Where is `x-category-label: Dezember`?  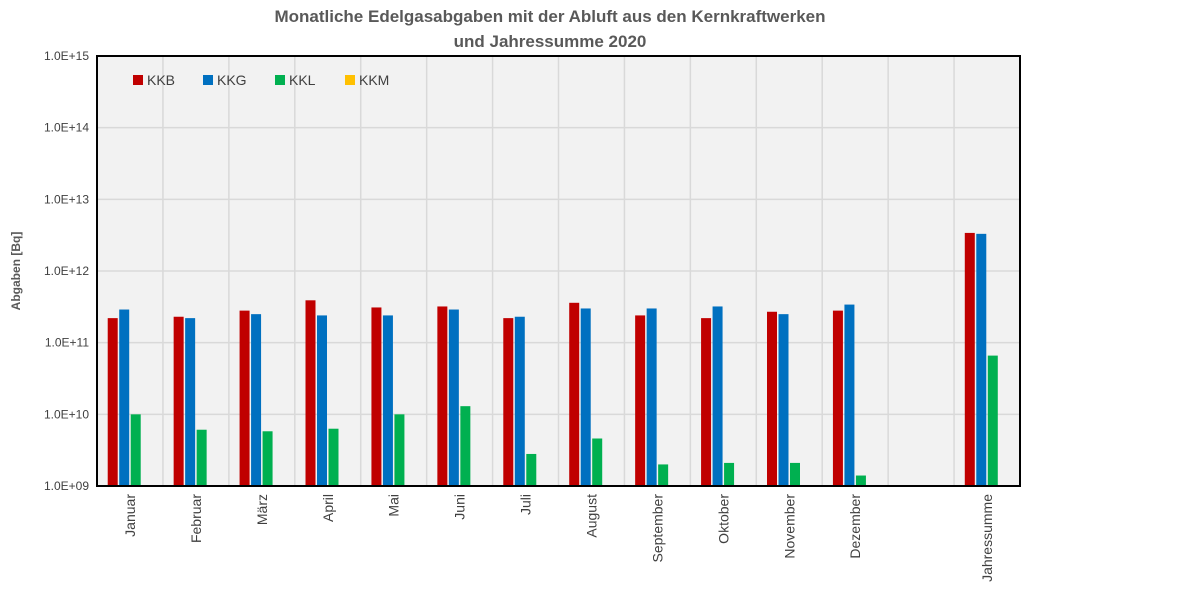 x-category-label: Dezember is located at coordinates (855, 526).